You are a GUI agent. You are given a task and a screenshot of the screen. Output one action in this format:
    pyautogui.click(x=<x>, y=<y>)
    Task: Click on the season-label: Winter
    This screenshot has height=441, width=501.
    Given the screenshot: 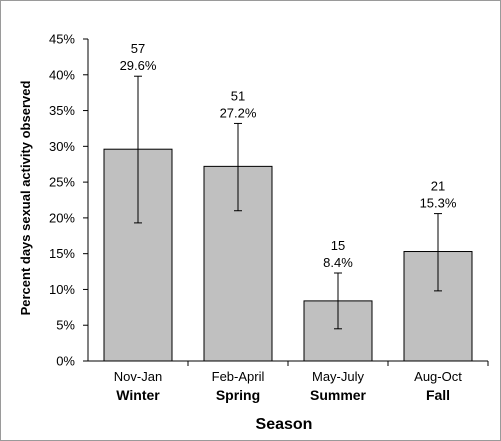 What is the action you would take?
    pyautogui.click(x=138, y=395)
    